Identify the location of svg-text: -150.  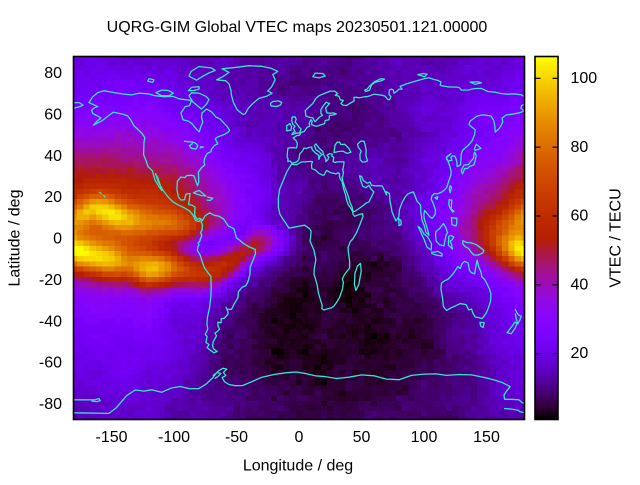
(111, 437).